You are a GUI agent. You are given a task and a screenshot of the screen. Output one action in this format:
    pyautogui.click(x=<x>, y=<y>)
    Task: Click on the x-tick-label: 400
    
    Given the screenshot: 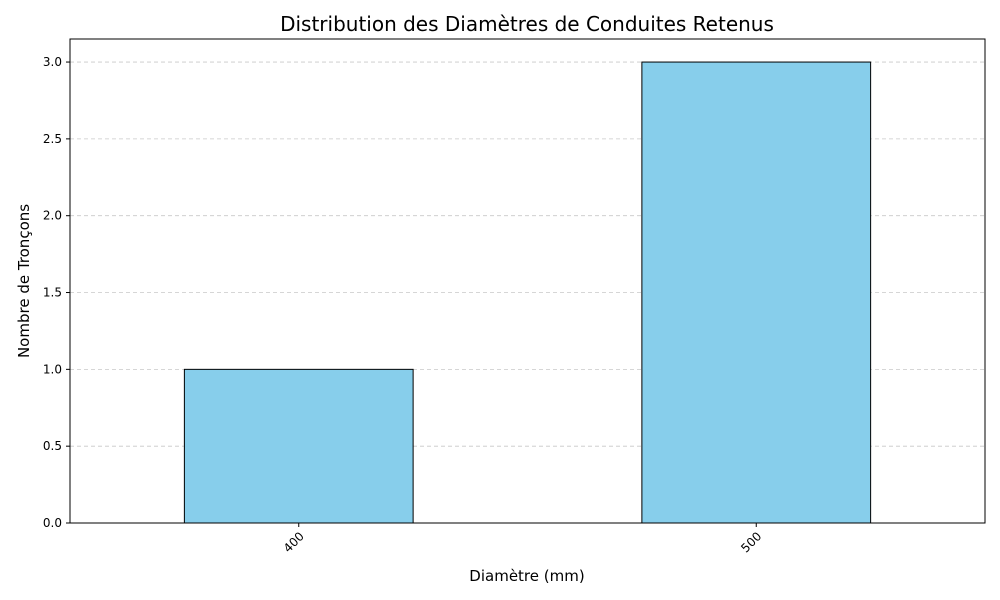 What is the action you would take?
    pyautogui.click(x=294, y=542)
    